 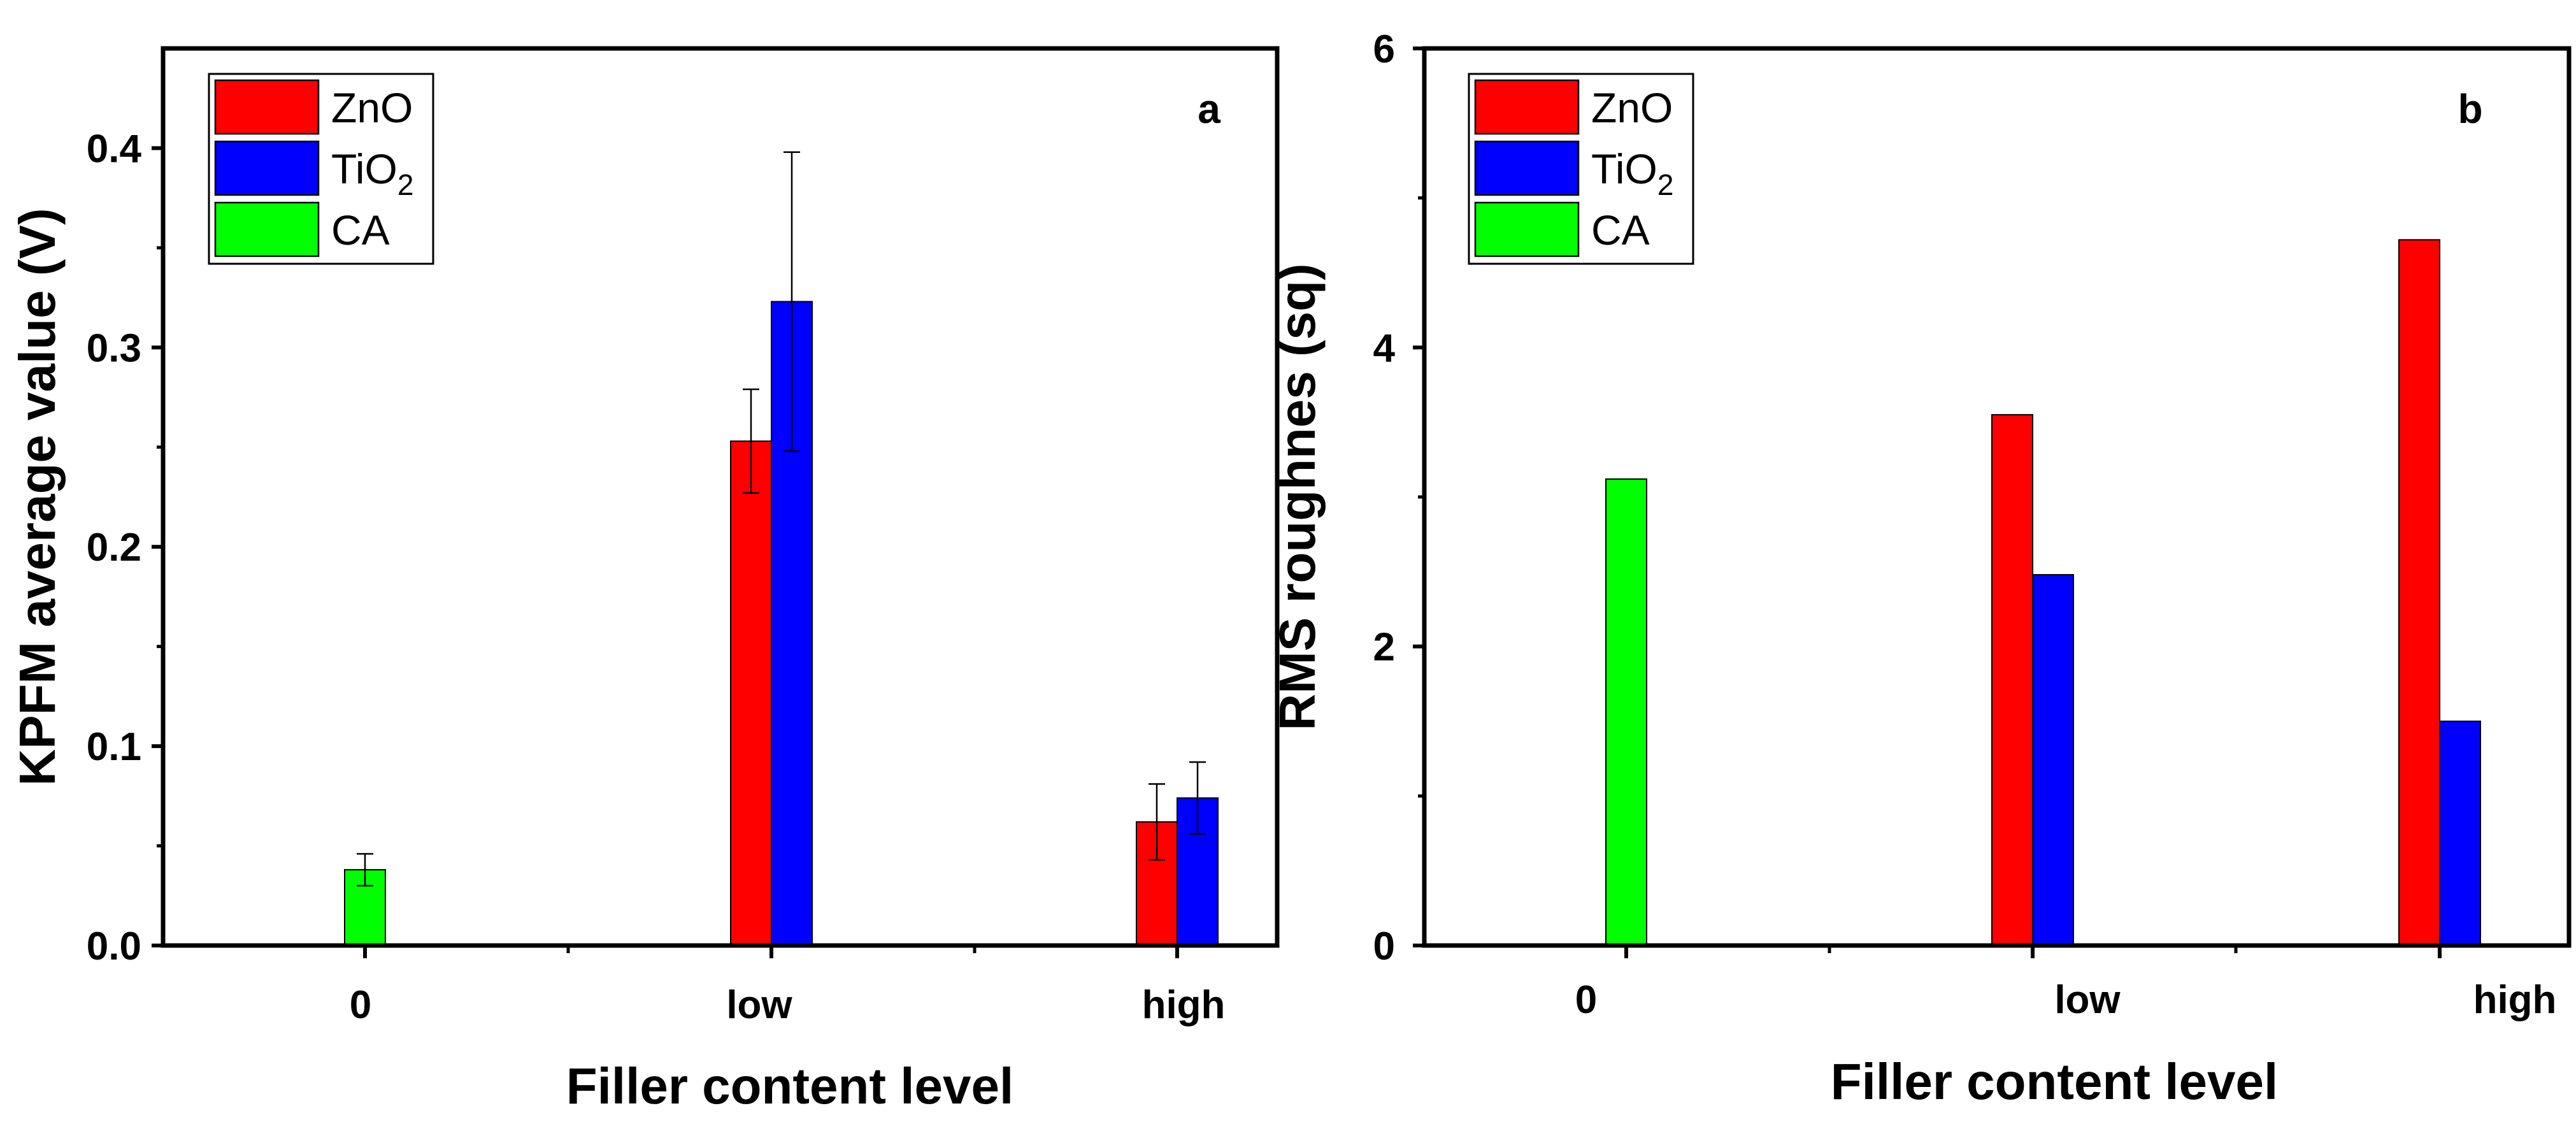 I want to click on bar-tio-low, so click(x=2053, y=760).